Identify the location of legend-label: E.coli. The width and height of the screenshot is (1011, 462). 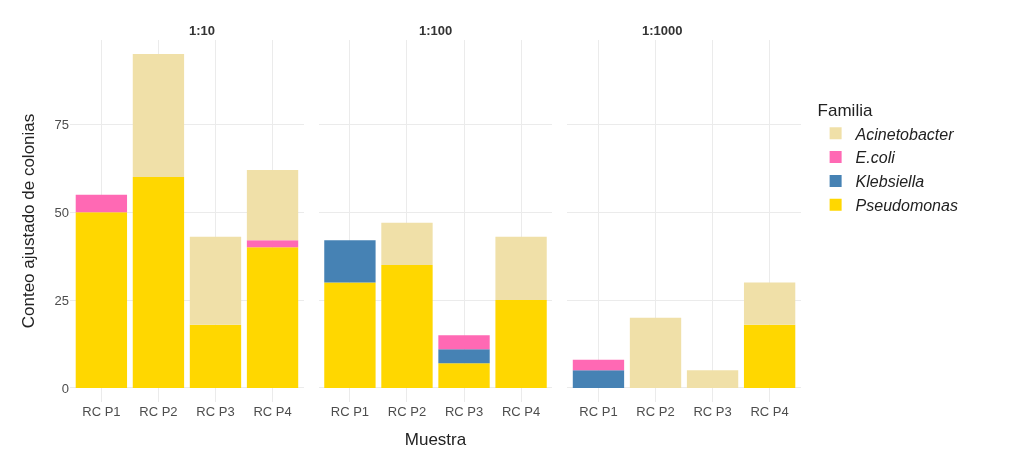
(875, 158).